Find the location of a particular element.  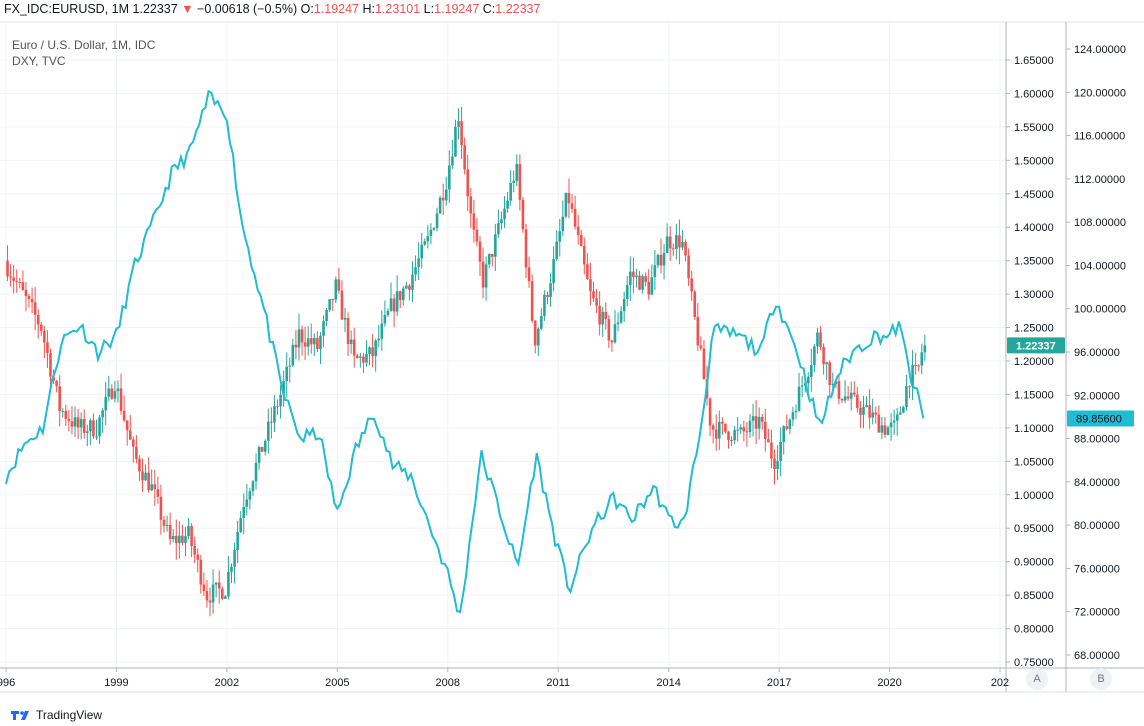

left-tick-label: 1.20000 is located at coordinates (1034, 362).